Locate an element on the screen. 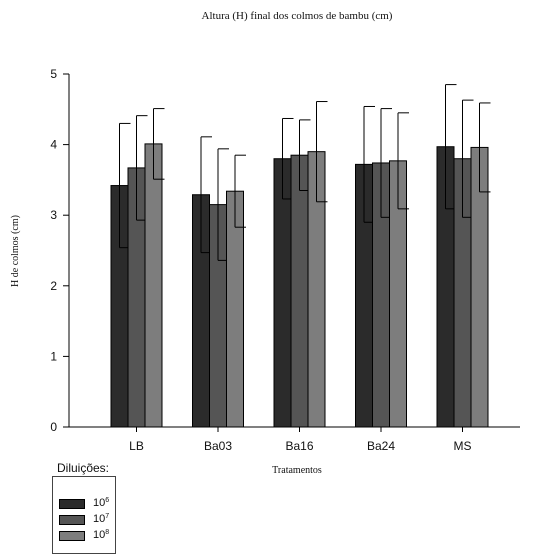 The width and height of the screenshot is (536, 556). legend-title: Diluições: is located at coordinates (83, 468).